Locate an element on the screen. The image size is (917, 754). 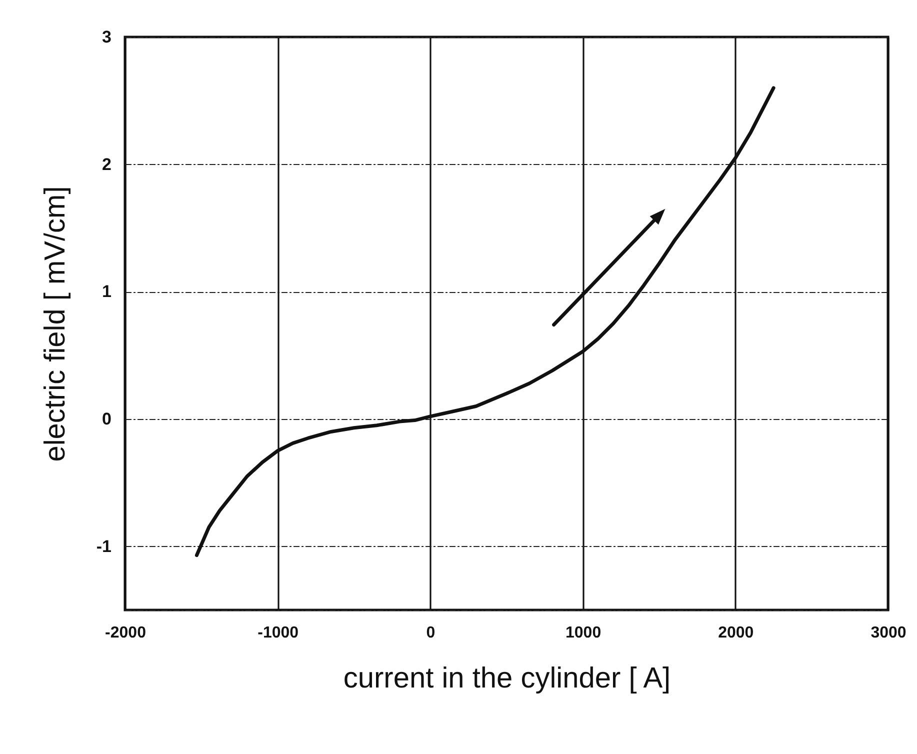
x-tick-label: 2000 is located at coordinates (736, 633).